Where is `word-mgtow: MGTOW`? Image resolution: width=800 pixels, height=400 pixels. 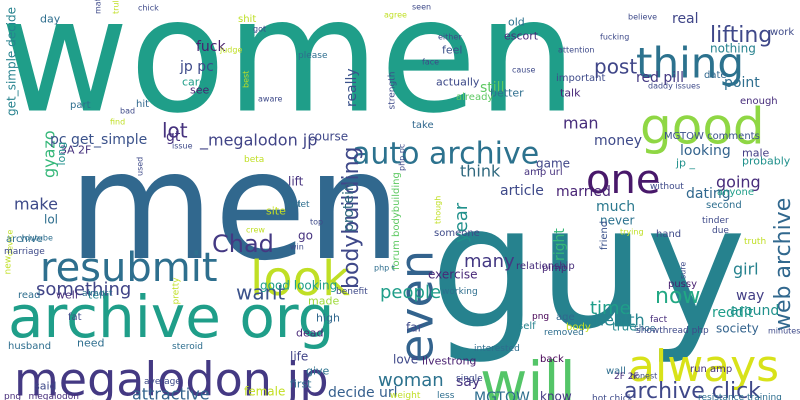
word-mgtow: MGTOW is located at coordinates (502, 395).